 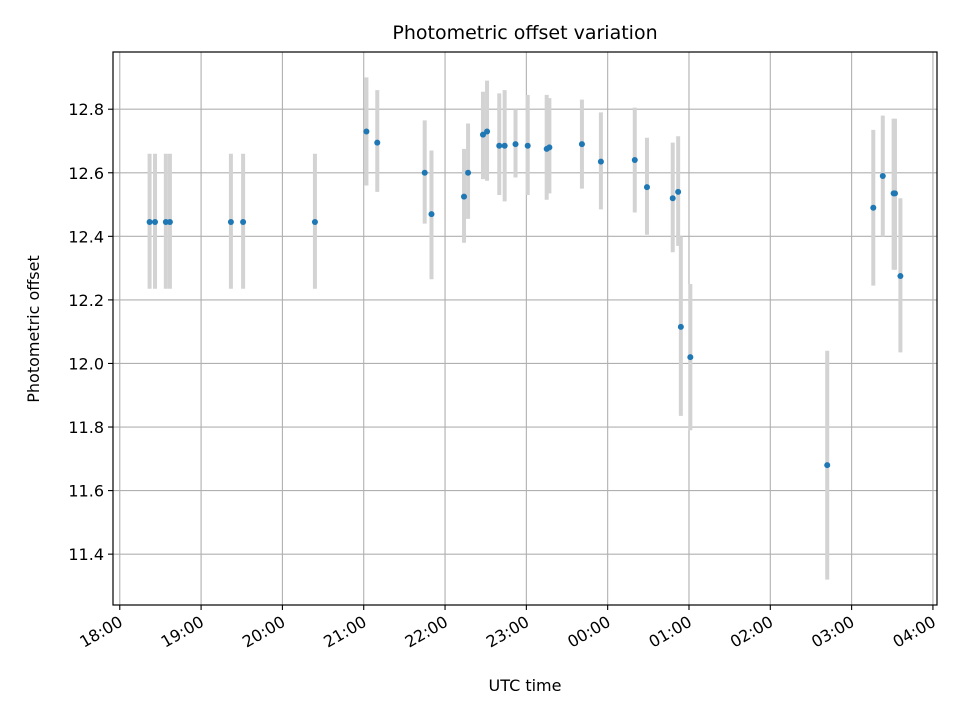 What do you see at coordinates (86, 554) in the screenshot?
I see `y-tick-label: 11.4` at bounding box center [86, 554].